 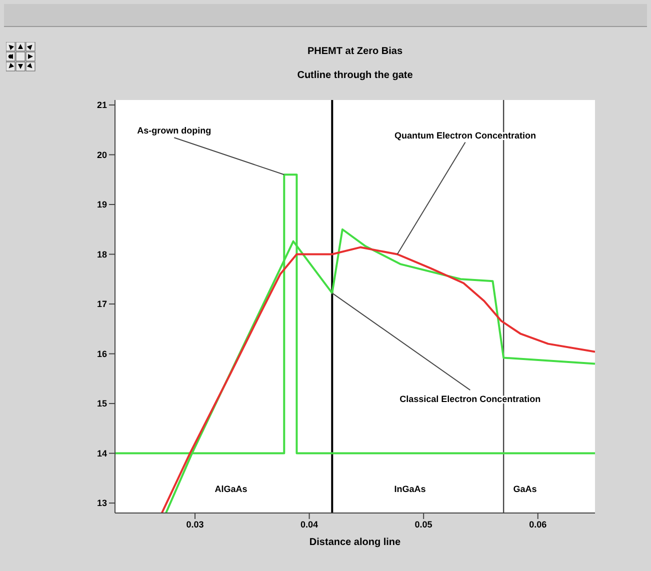 I want to click on x-axis-title: Distance along line, so click(x=355, y=542).